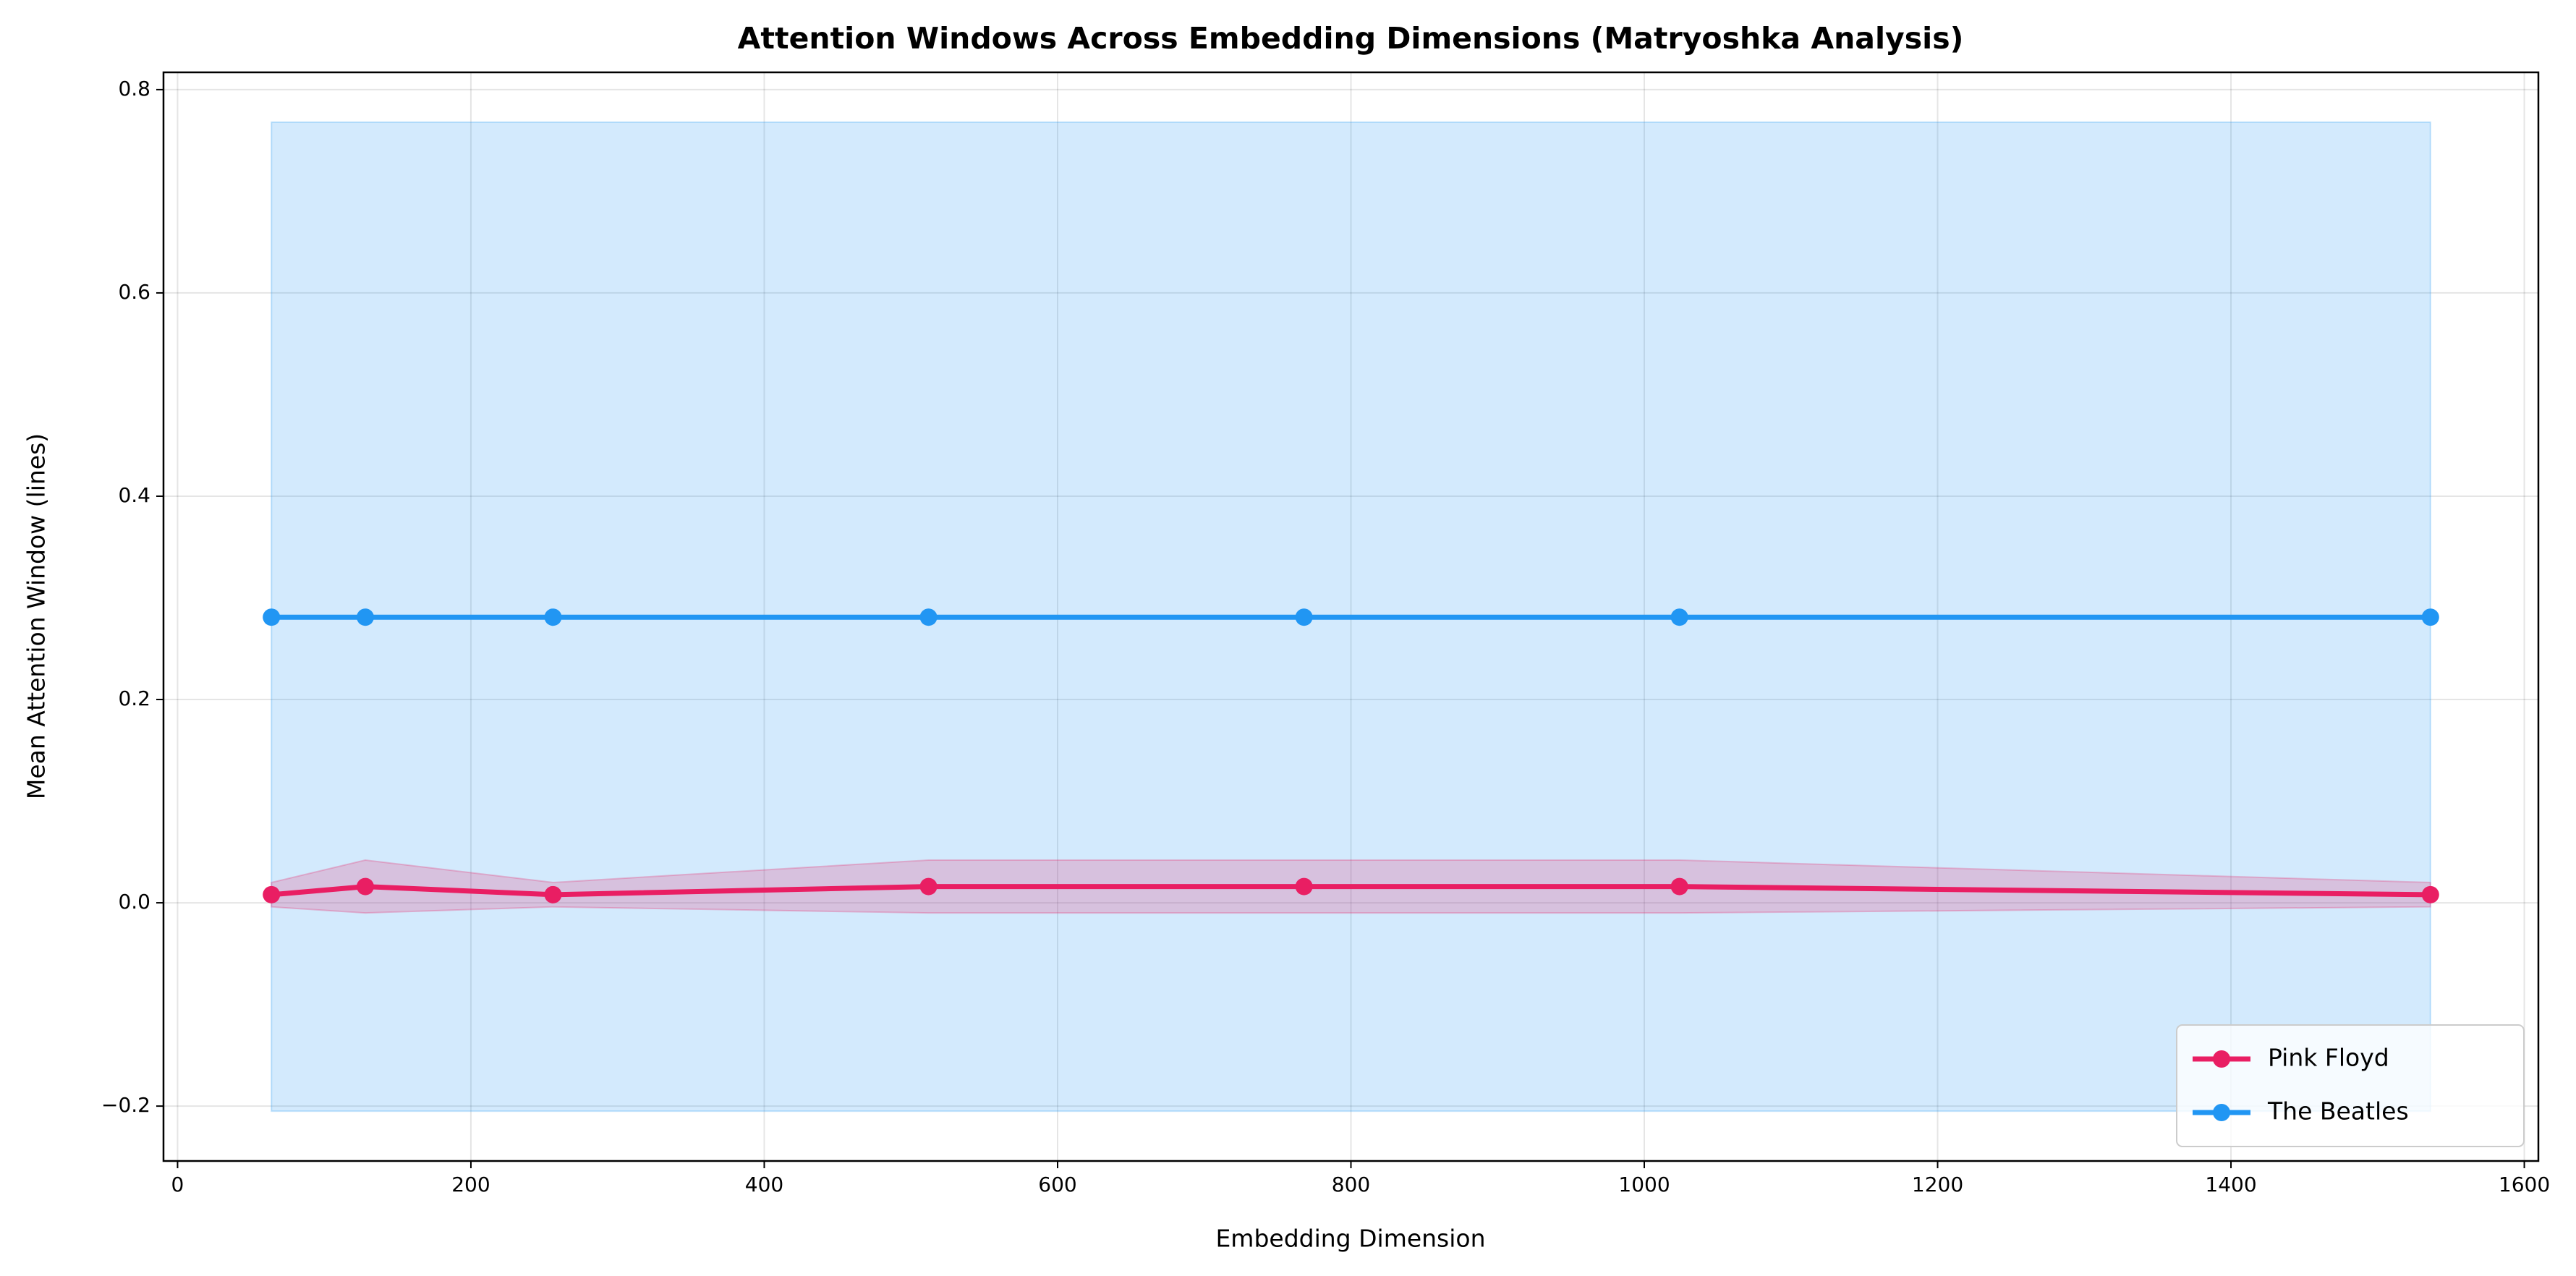 This screenshot has width=2576, height=1276. I want to click on y-tick-label: 0.4, so click(134, 495).